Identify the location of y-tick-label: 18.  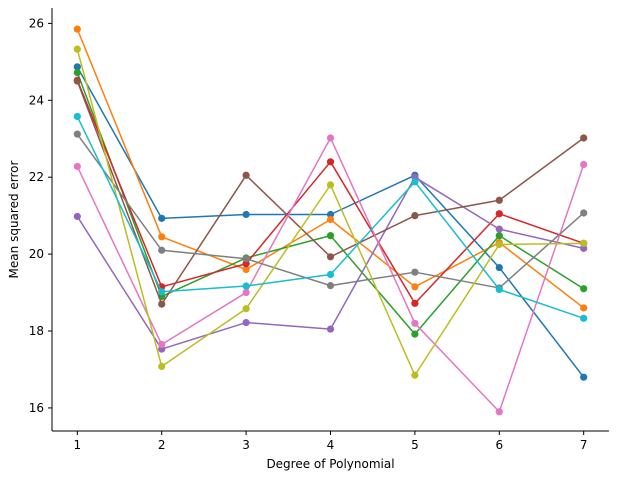
(36, 331).